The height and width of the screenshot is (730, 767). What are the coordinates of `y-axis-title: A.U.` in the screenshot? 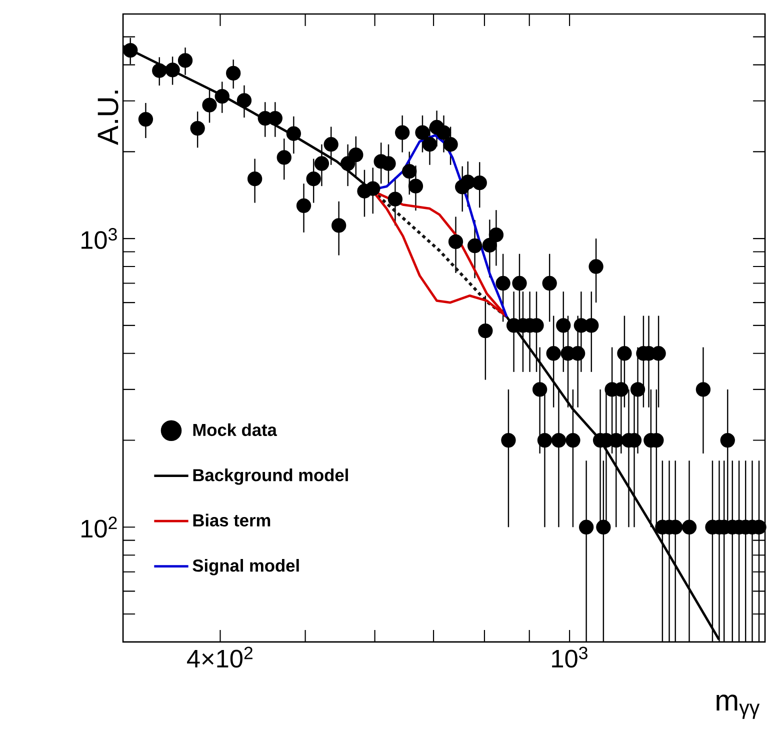 It's located at (108, 118).